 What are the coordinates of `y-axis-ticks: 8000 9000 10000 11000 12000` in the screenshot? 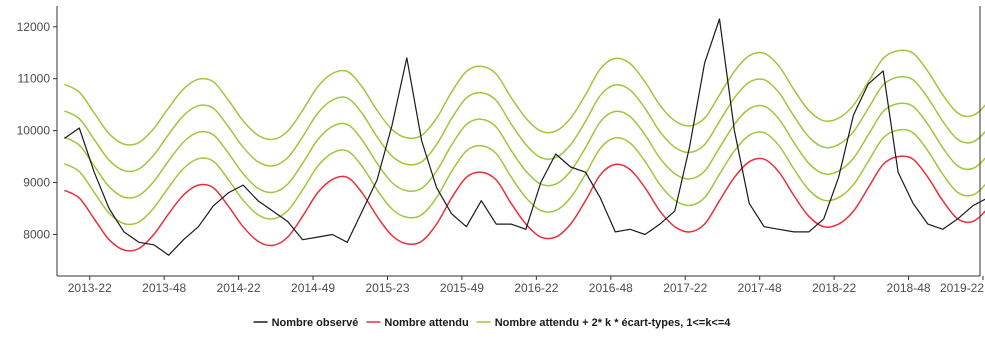 It's located at (37, 130).